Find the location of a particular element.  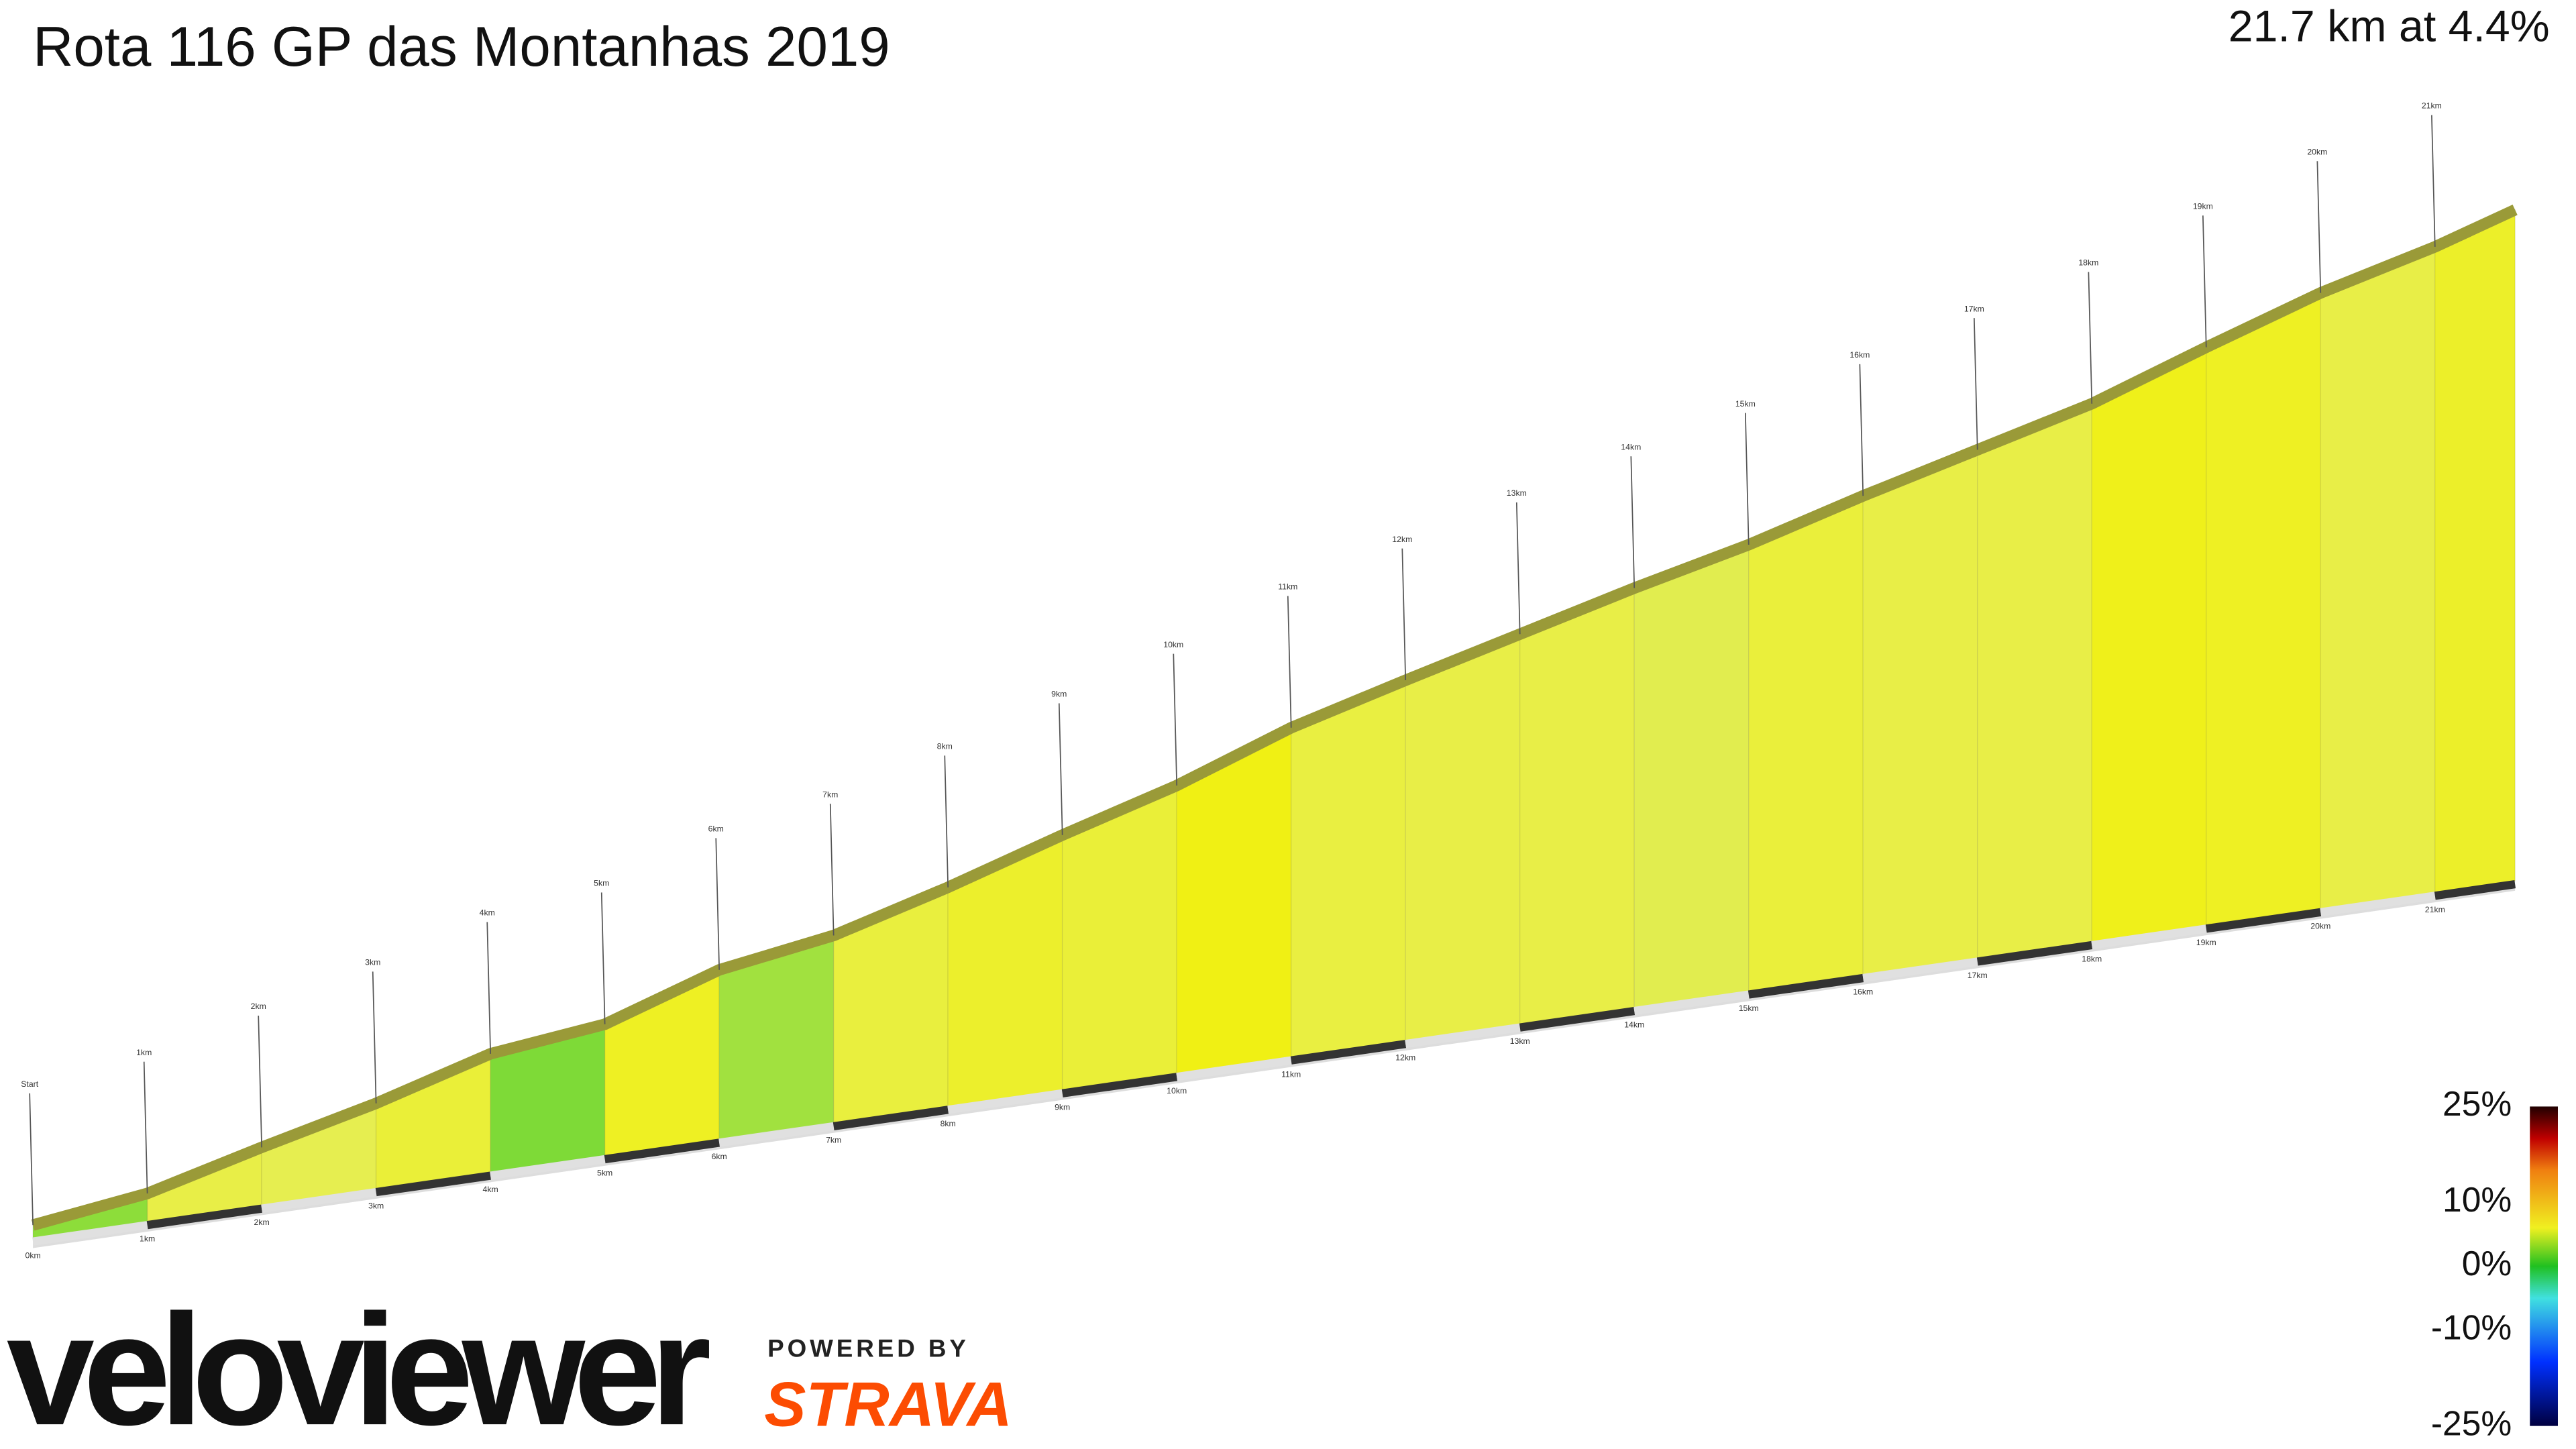

base-tick-label: 13km is located at coordinates (1520, 1041).